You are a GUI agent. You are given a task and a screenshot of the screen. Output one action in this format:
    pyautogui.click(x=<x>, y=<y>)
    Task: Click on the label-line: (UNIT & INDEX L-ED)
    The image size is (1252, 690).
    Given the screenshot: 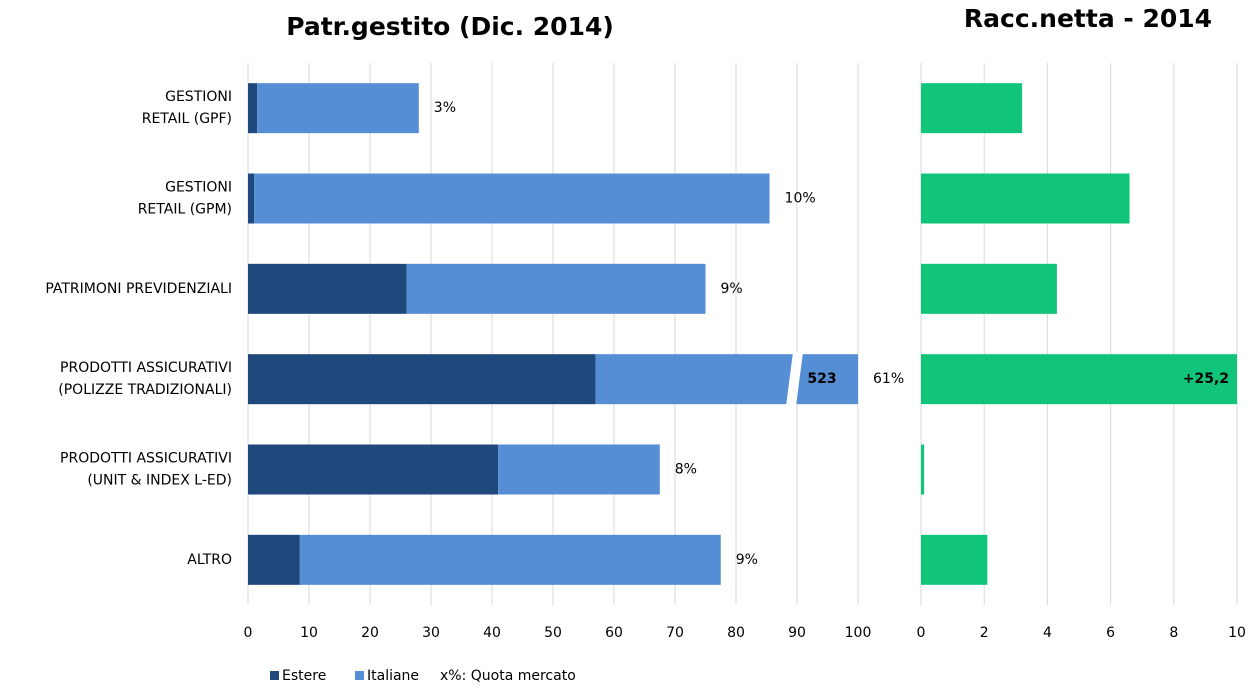 What is the action you would take?
    pyautogui.click(x=159, y=481)
    